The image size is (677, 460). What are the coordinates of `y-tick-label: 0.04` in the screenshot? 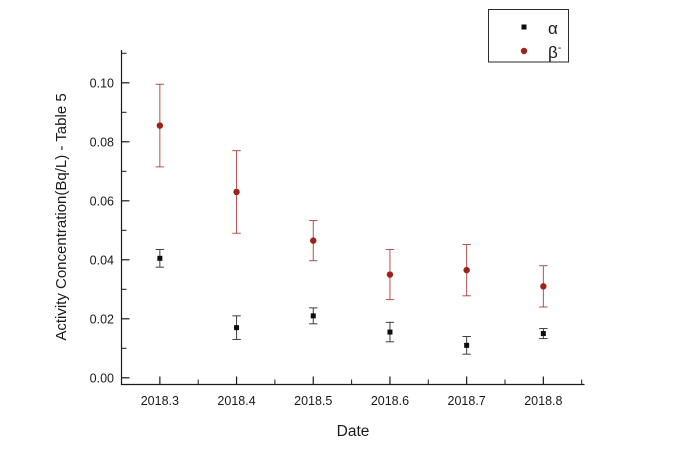 It's located at (102, 260).